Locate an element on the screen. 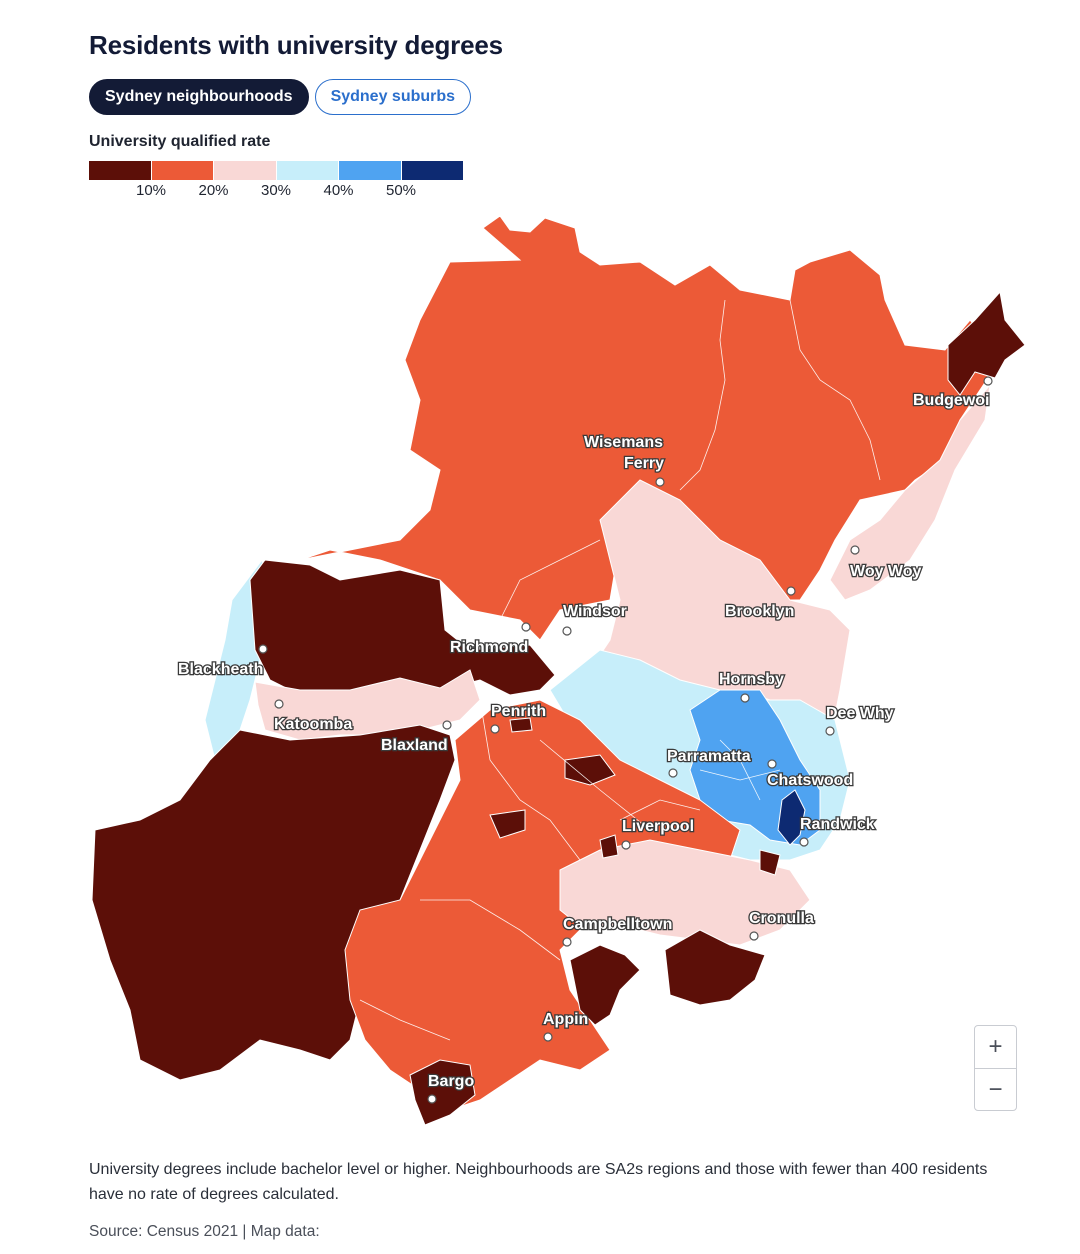  label-randwick: Randwick is located at coordinates (837, 824).